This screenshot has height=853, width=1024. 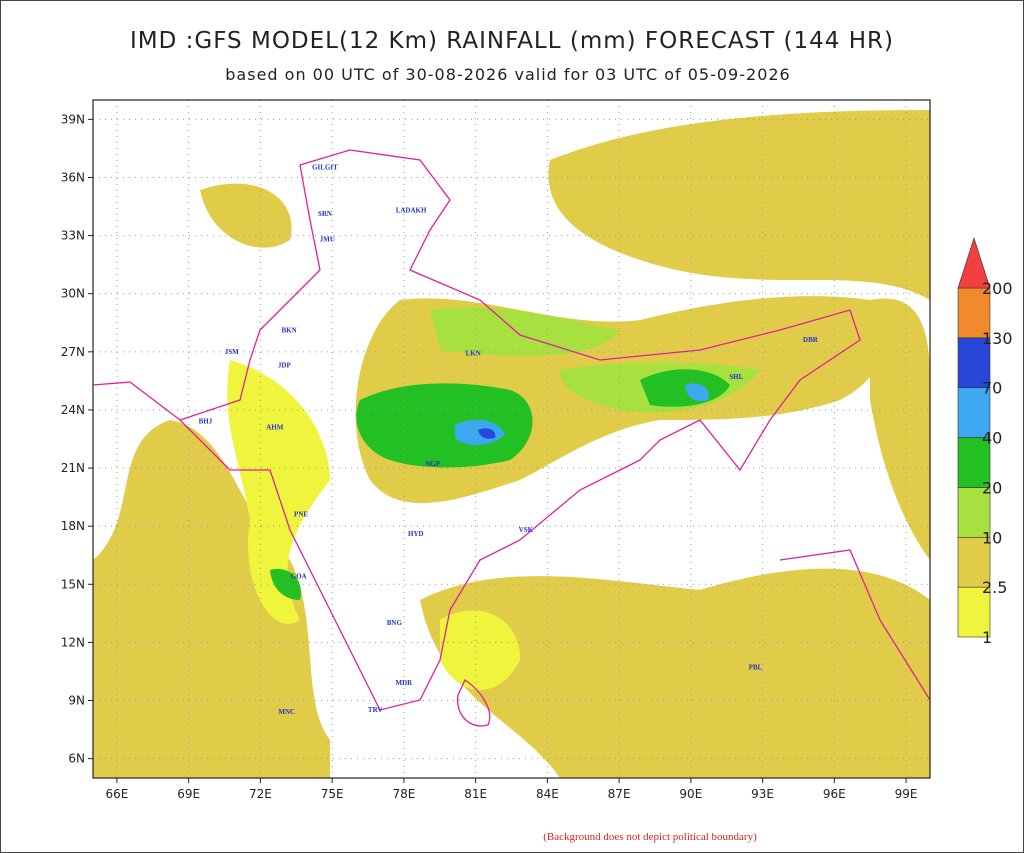 I want to click on x-tick-label: 99E, so click(x=906, y=794).